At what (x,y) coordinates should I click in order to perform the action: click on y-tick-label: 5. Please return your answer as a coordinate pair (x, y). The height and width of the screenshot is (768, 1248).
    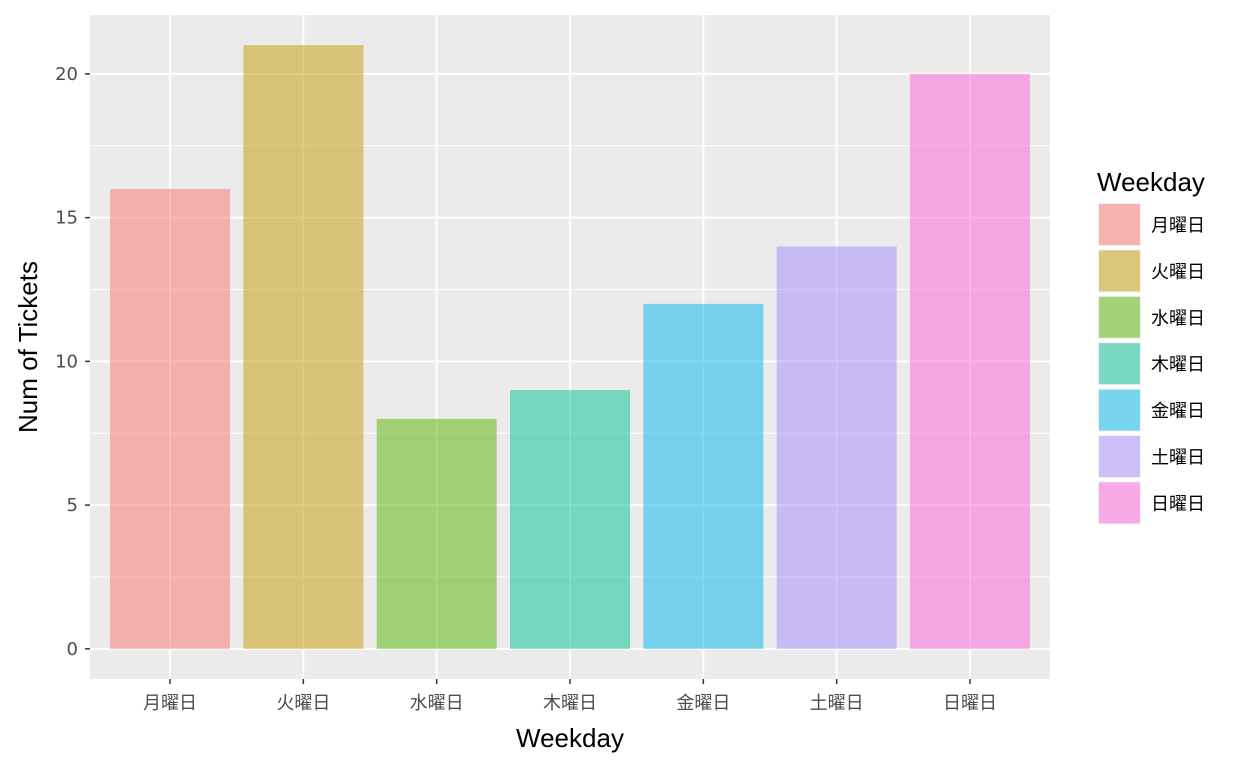
    Looking at the image, I should click on (72, 505).